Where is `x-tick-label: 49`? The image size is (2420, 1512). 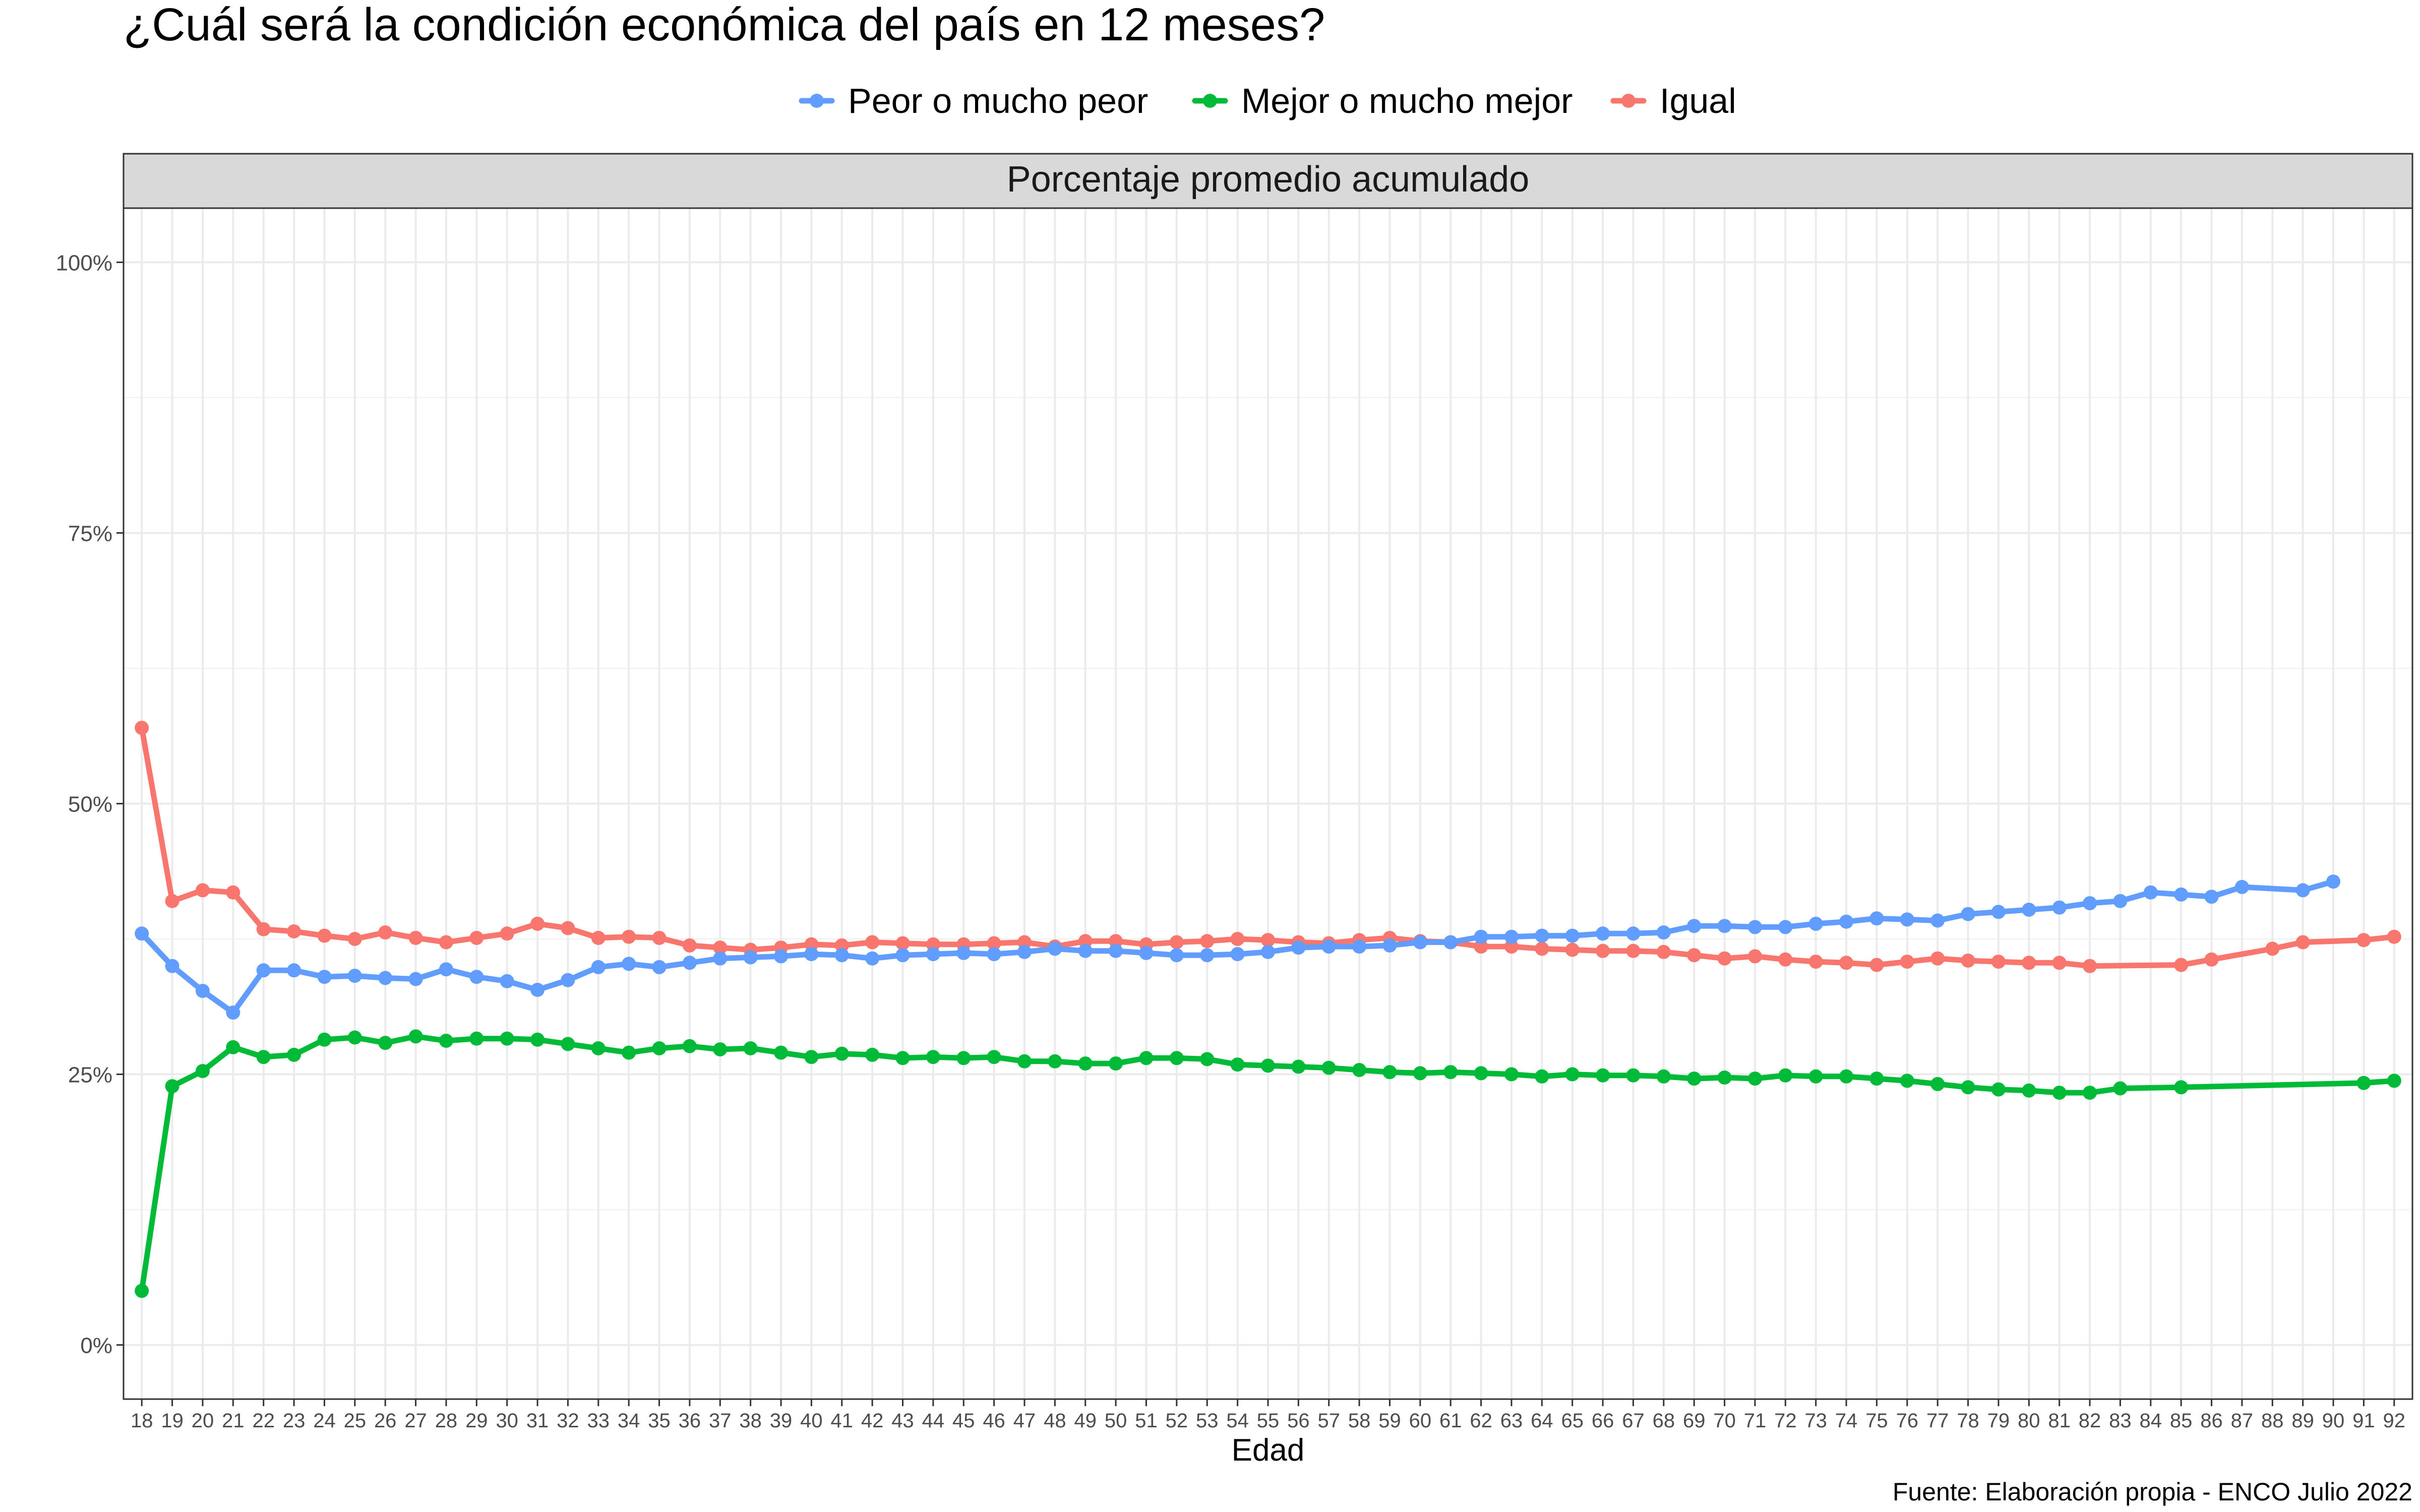
x-tick-label: 49 is located at coordinates (1085, 1421).